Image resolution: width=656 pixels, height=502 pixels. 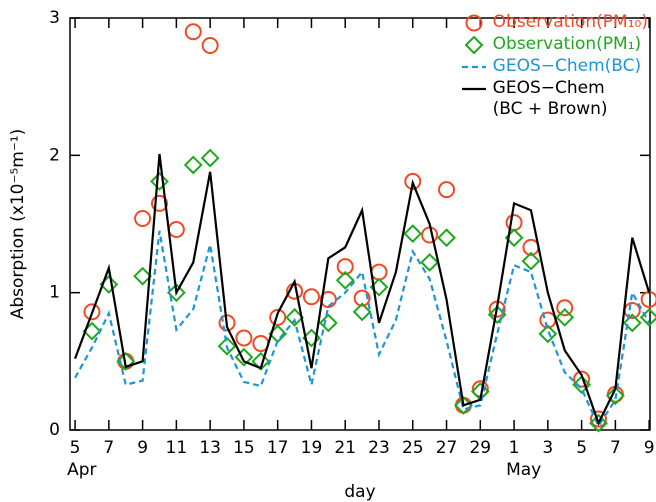 I want to click on legend-entry: Observation(PM₁), so click(x=554, y=44).